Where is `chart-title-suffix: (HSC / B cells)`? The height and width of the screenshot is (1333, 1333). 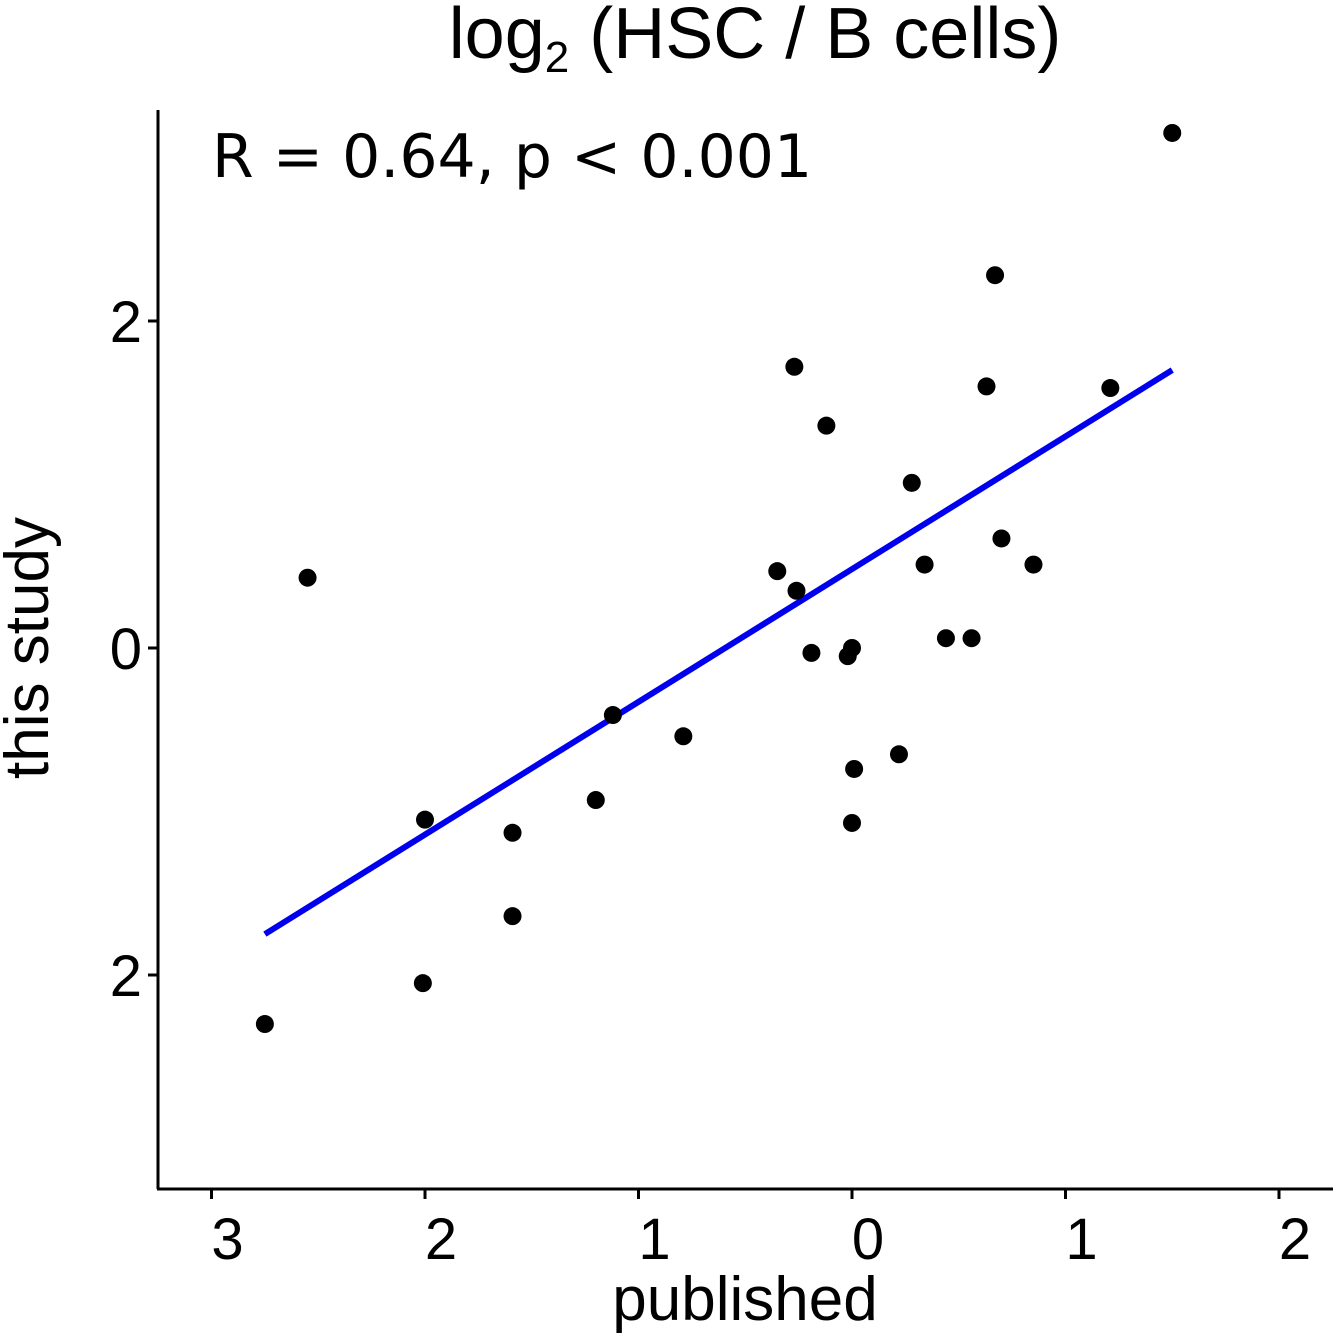 chart-title-suffix: (HSC / B cells) is located at coordinates (815, 37).